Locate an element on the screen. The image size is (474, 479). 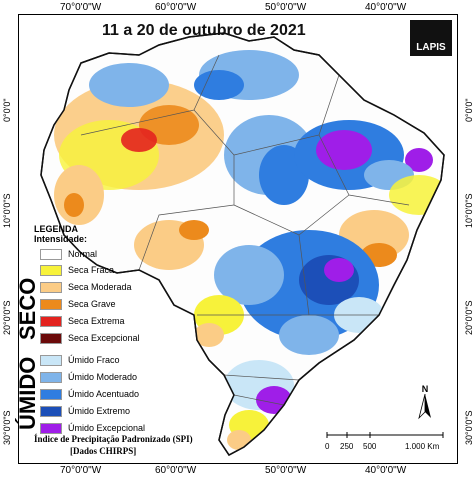
longitude-tick-50w-bottom: 50°0'0"W is located at coordinates (286, 470).